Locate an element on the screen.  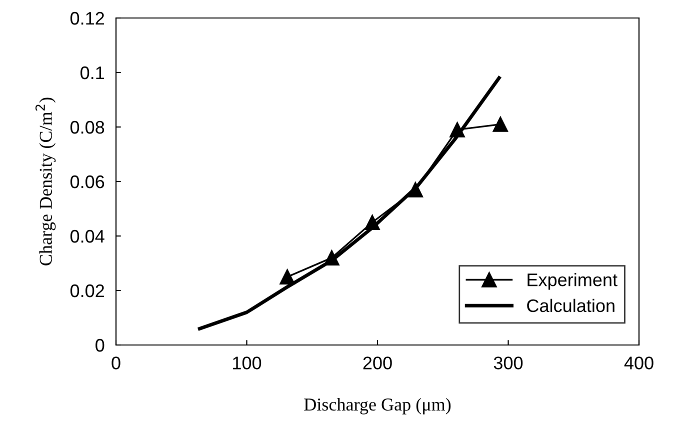
y-tick-label: 0.1 is located at coordinates (92, 73).